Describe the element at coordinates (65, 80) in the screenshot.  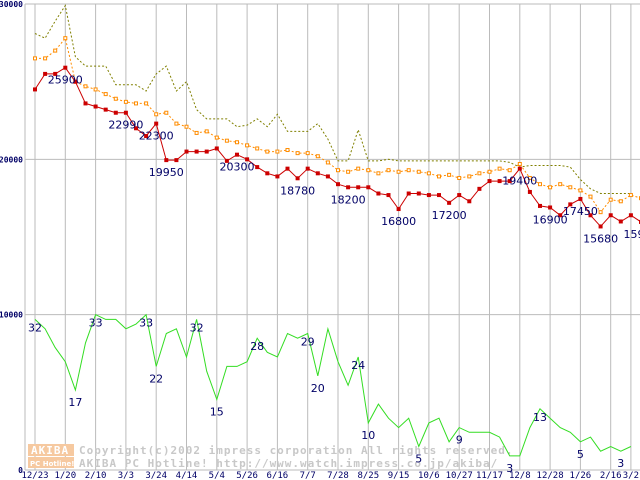
I see `data-label: 25900` at that location.